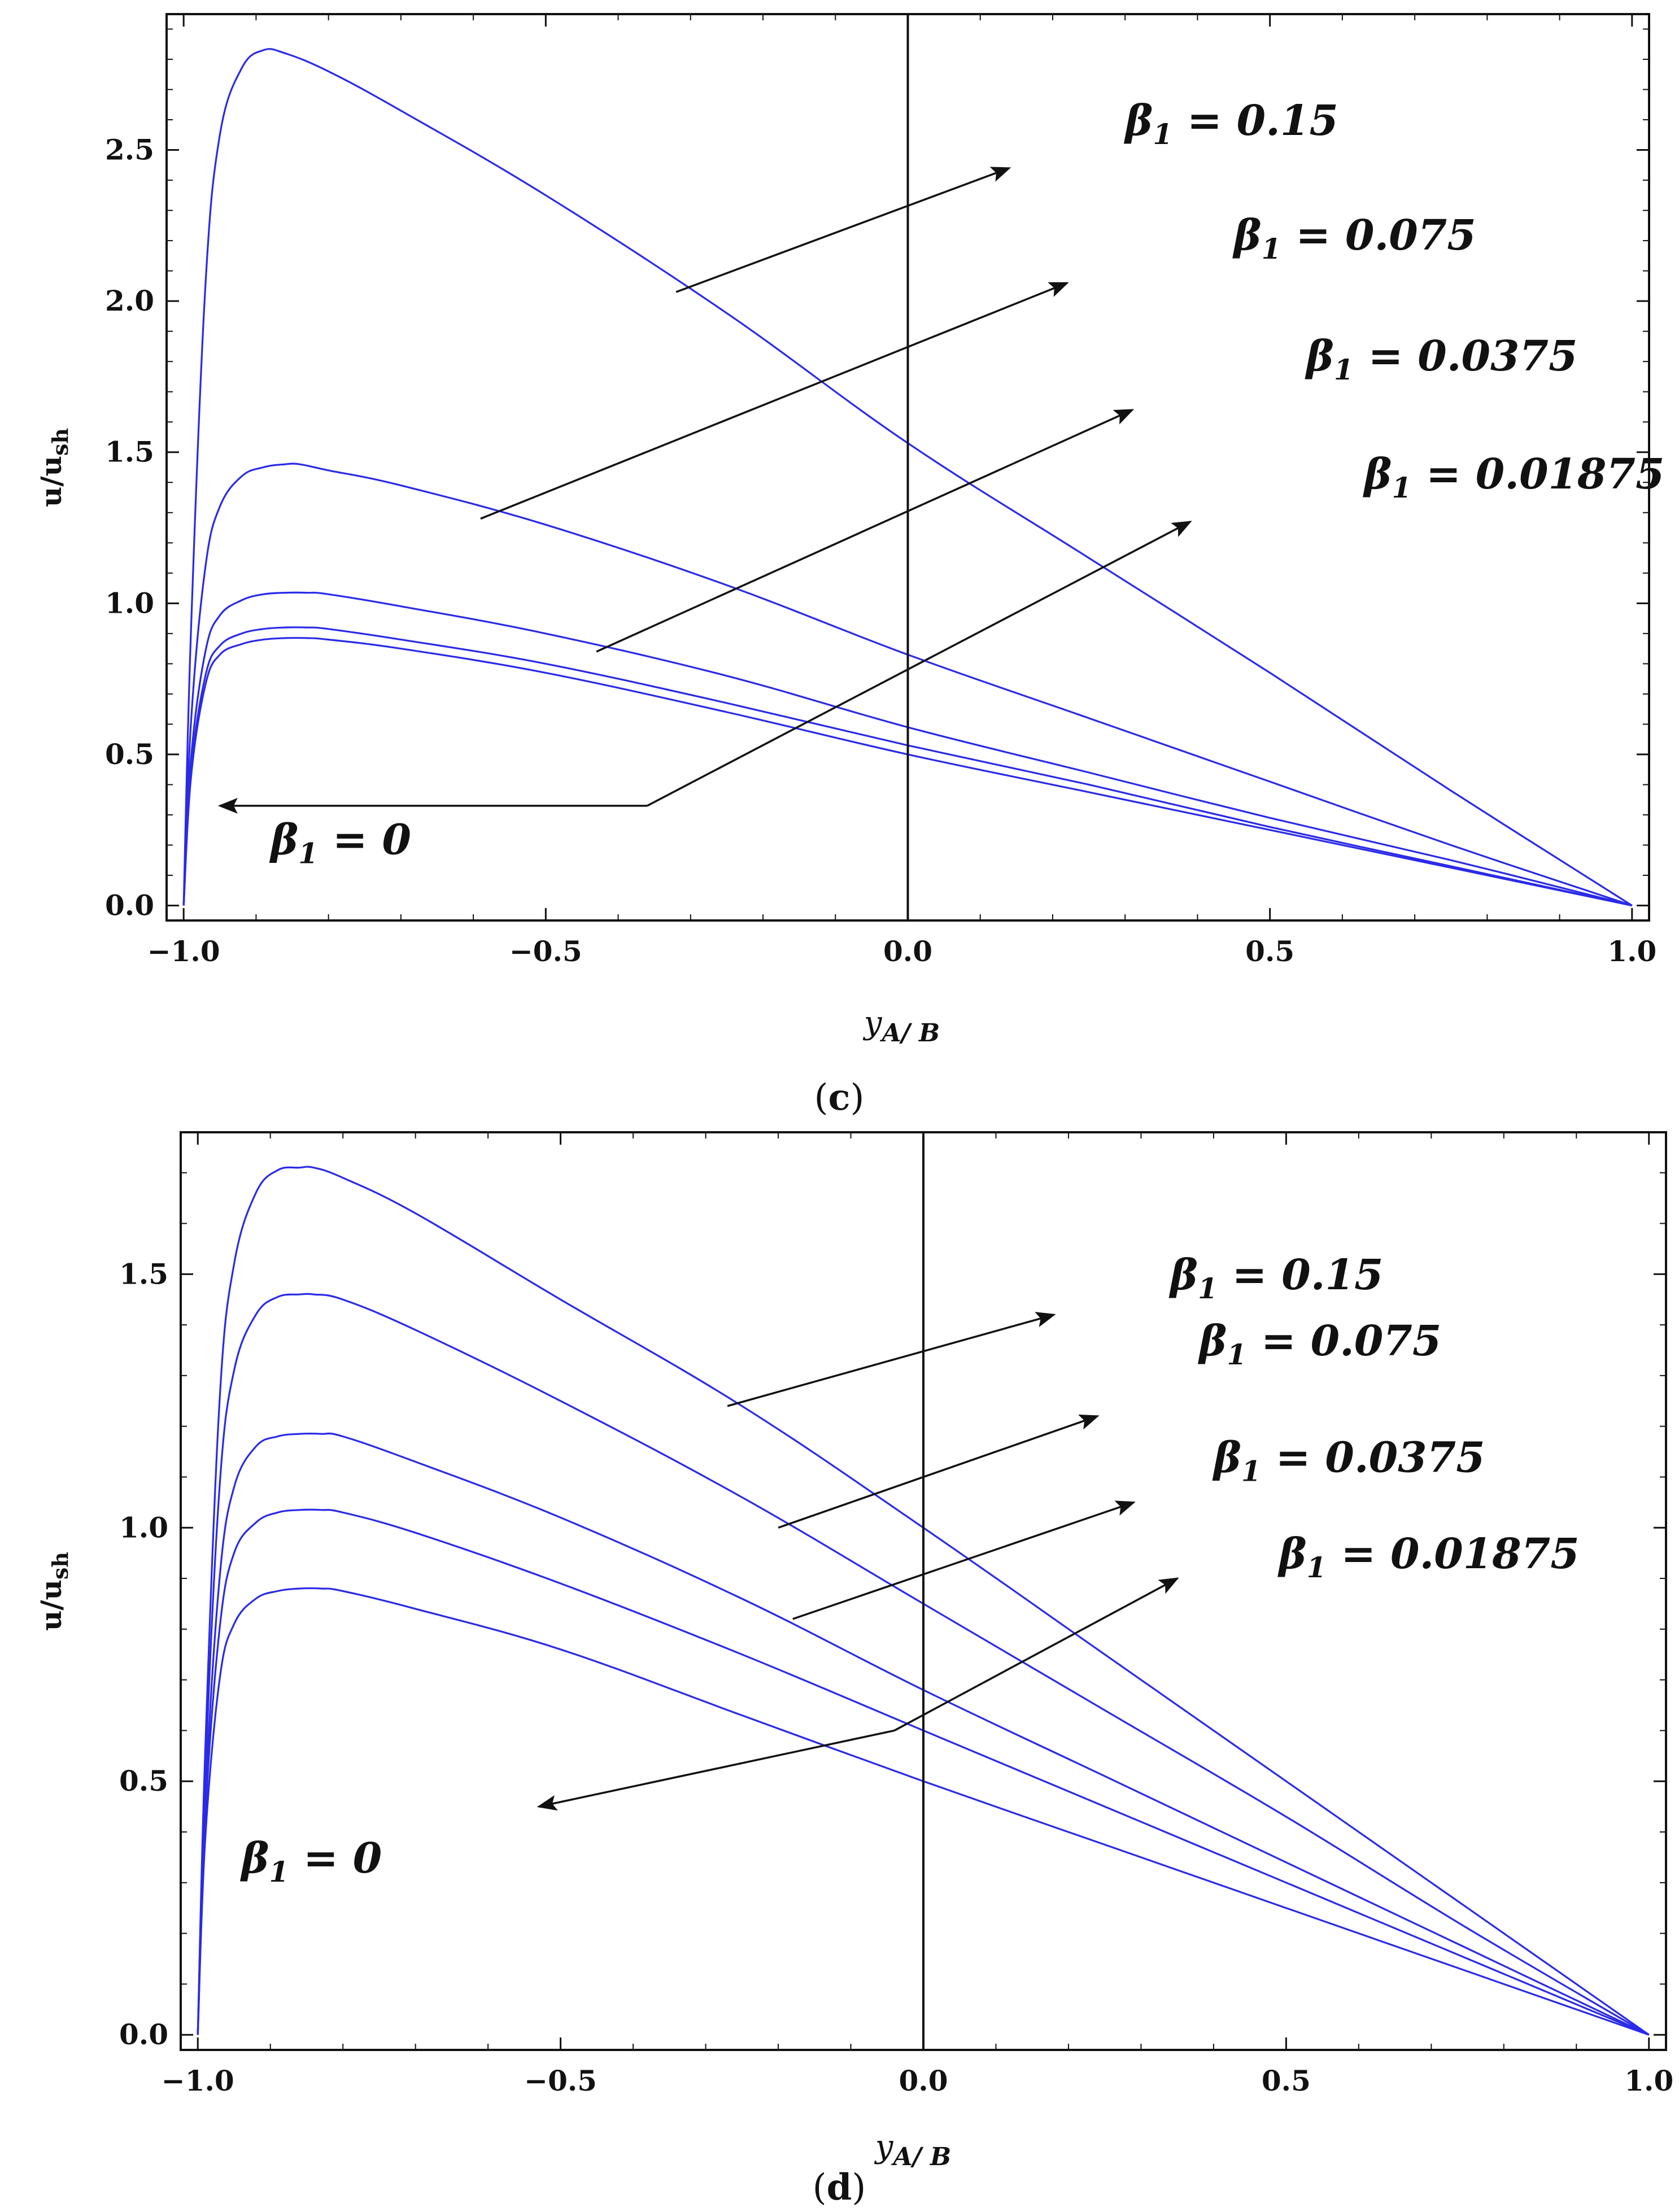 Image resolution: width=1679 pixels, height=2212 pixels. I want to click on panel-caption: (d), so click(840, 2187).